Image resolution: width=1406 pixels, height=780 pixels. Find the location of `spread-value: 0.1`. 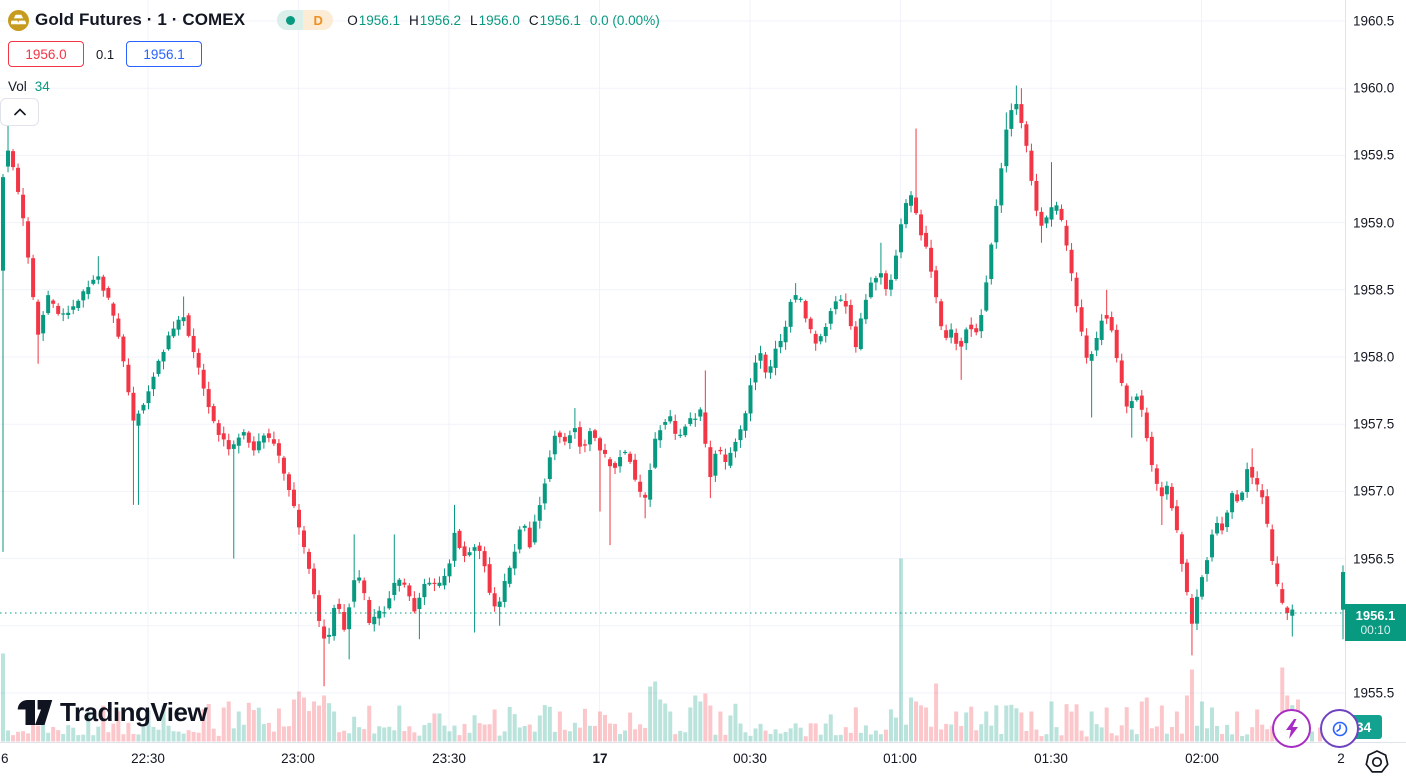

spread-value: 0.1 is located at coordinates (105, 54).